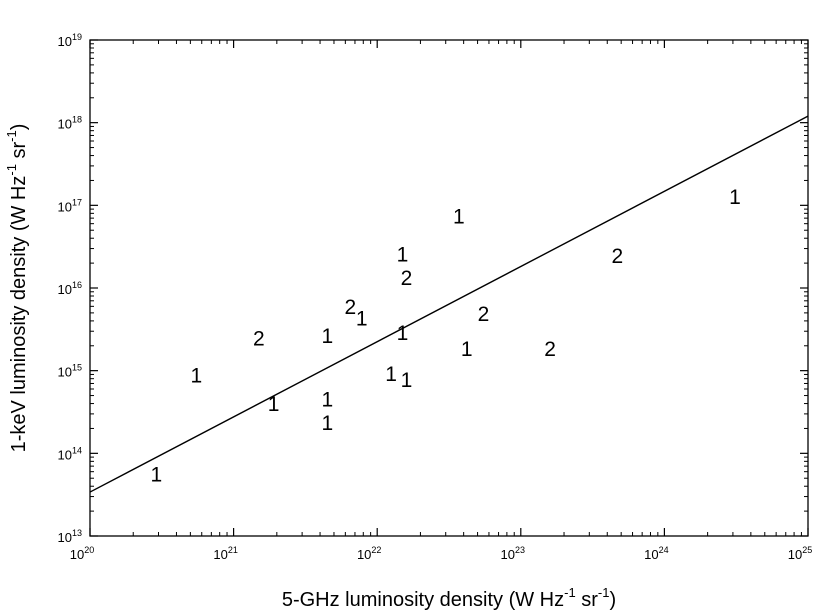 The width and height of the screenshot is (830, 614). I want to click on y-tick-label: 1016, so click(70, 288).